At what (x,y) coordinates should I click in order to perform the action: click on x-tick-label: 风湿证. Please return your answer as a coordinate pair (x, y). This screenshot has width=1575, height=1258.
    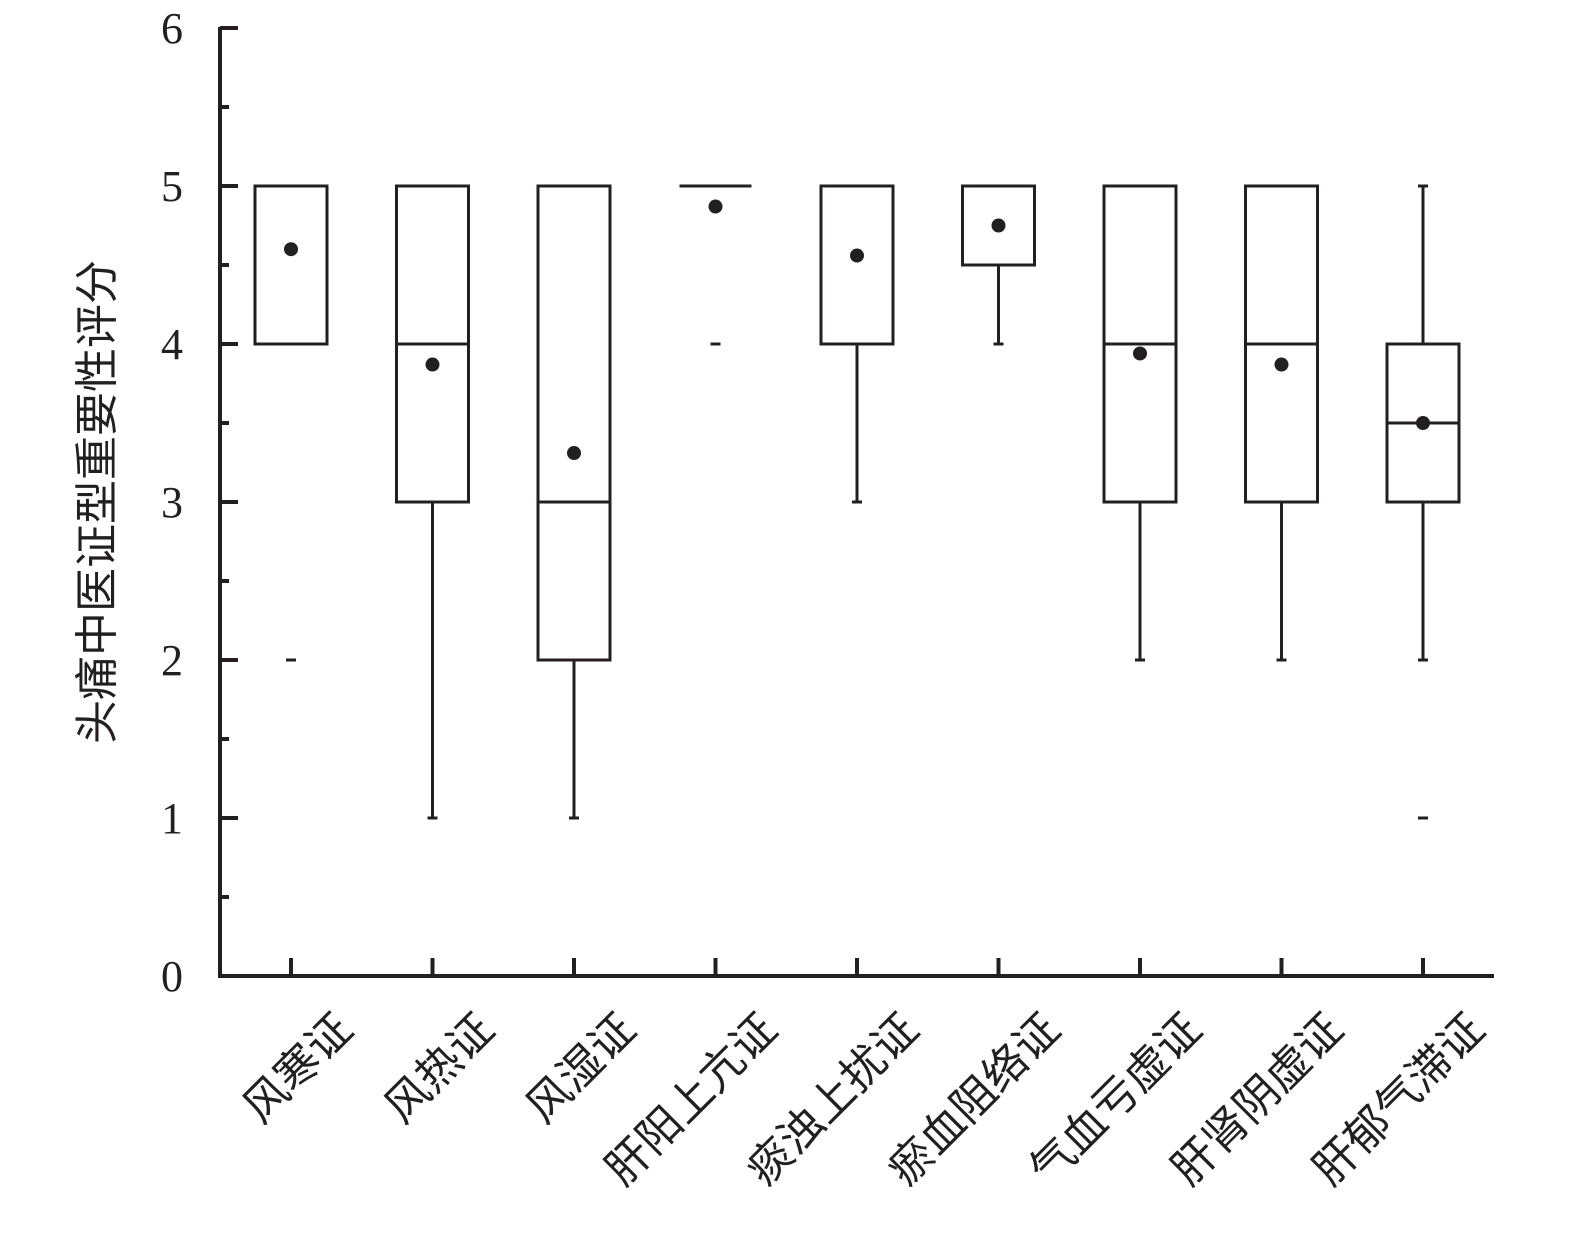
    Looking at the image, I should click on (580, 1068).